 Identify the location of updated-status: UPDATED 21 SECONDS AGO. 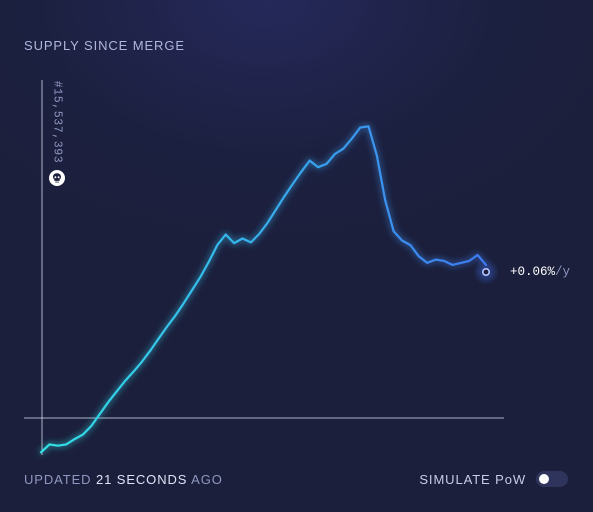
(123, 479).